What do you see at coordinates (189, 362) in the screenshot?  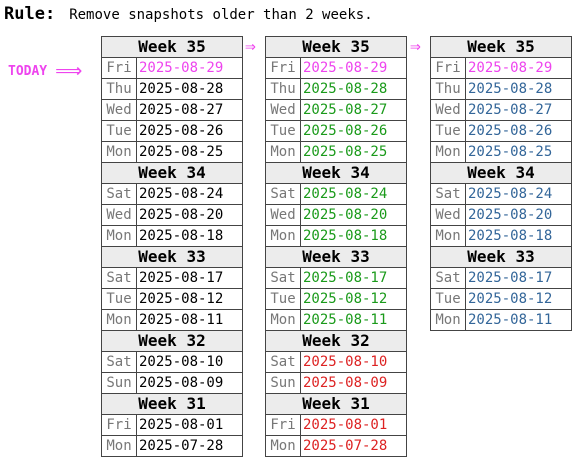 I see `snapshot-date: 2025-08-10` at bounding box center [189, 362].